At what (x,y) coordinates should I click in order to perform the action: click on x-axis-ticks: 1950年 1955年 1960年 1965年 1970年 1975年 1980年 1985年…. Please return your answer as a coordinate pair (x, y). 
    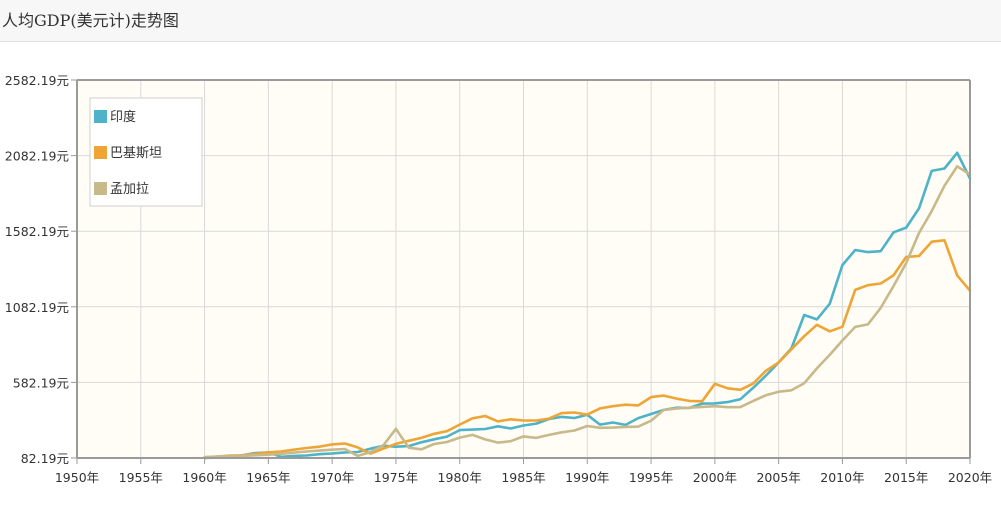
    Looking at the image, I should click on (523, 471).